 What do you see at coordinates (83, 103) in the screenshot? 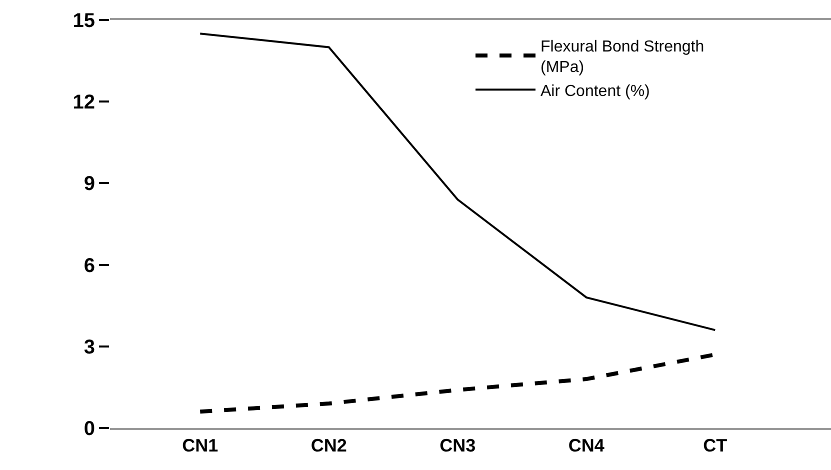
I see `y-tick-label: 12` at bounding box center [83, 103].